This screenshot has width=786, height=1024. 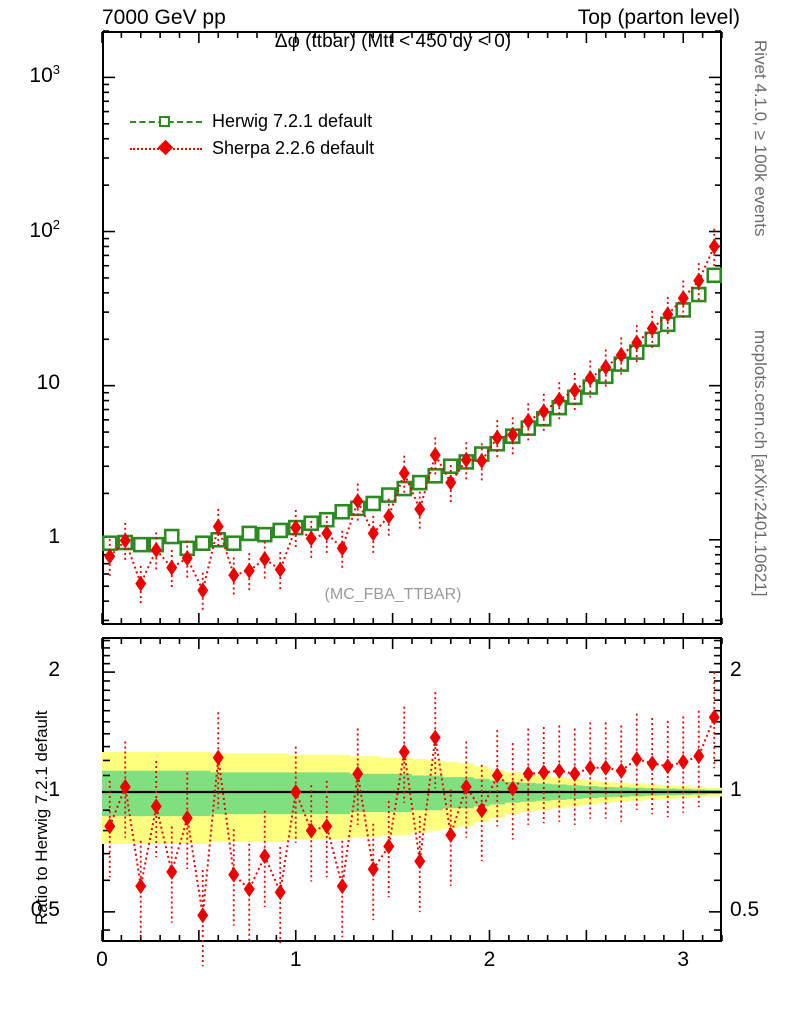 What do you see at coordinates (736, 670) in the screenshot?
I see `ratio-ytick-label-right-0: 2` at bounding box center [736, 670].